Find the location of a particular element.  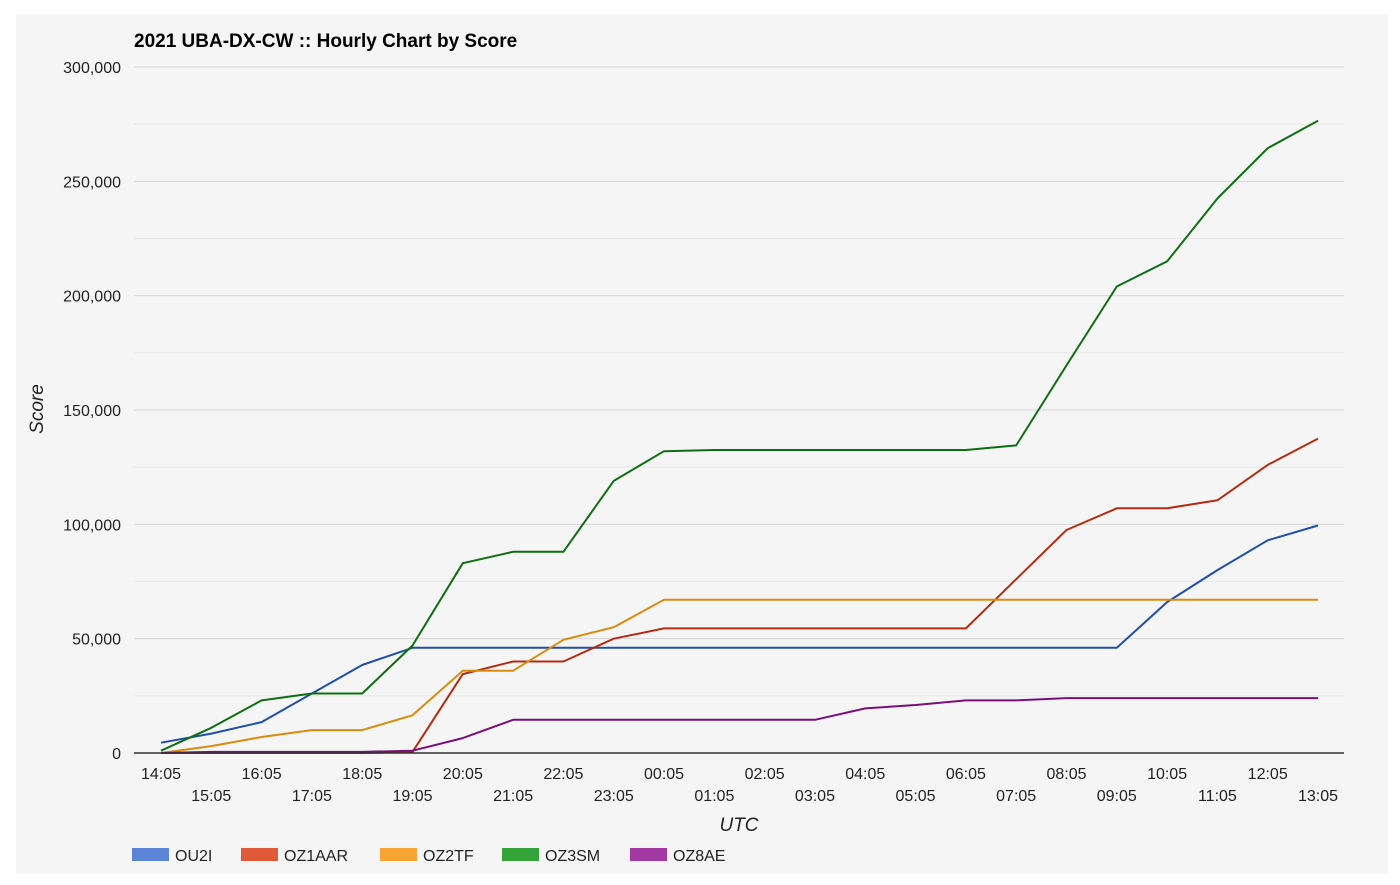

legend: OU2I OZ1AAR OZ2TF OZ3SM OZ8AE is located at coordinates (428, 856).